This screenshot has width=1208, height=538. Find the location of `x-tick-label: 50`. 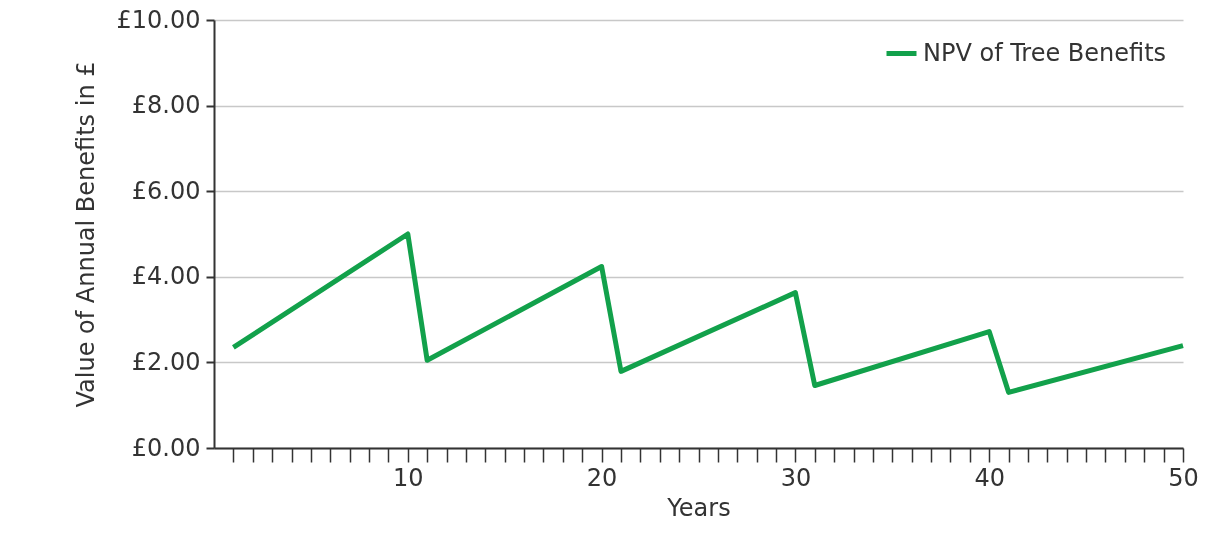

x-tick-label: 50 is located at coordinates (1183, 477).